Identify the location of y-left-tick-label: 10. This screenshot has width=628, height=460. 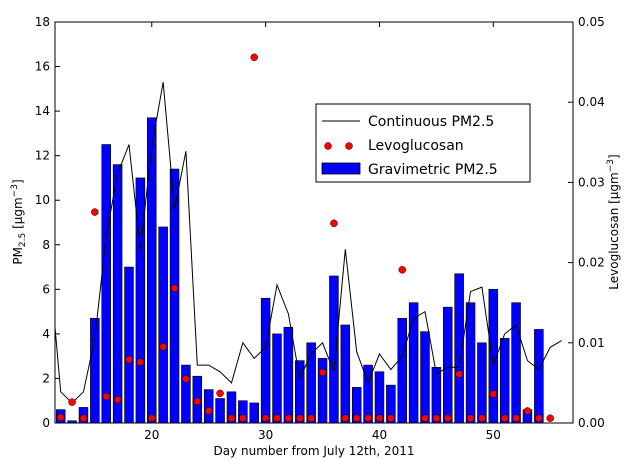
(42, 200).